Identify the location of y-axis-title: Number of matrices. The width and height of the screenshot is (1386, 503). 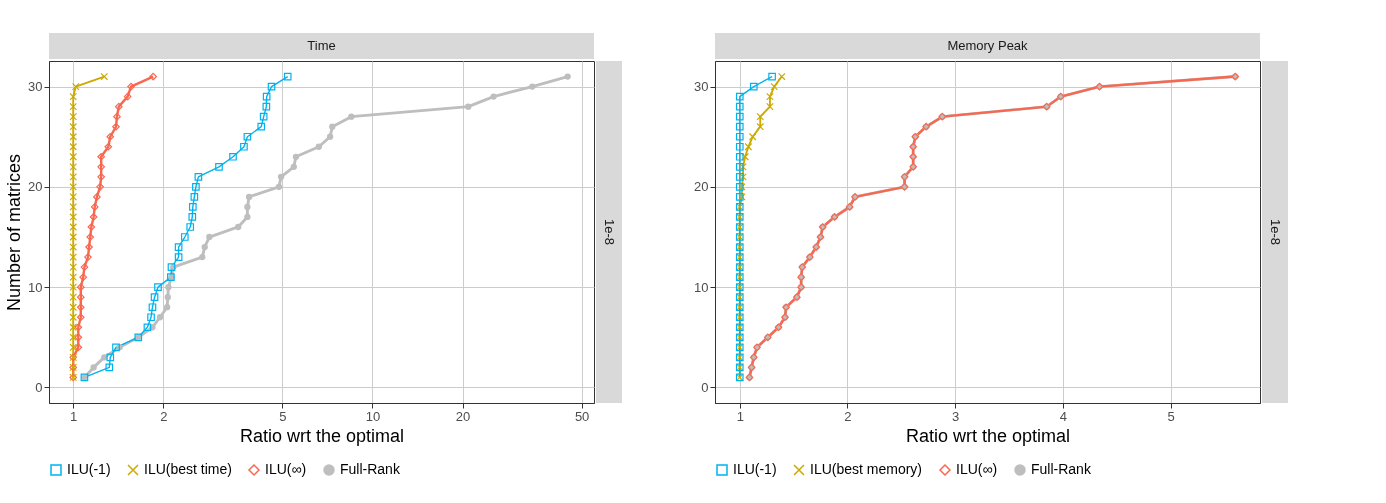
(14, 232).